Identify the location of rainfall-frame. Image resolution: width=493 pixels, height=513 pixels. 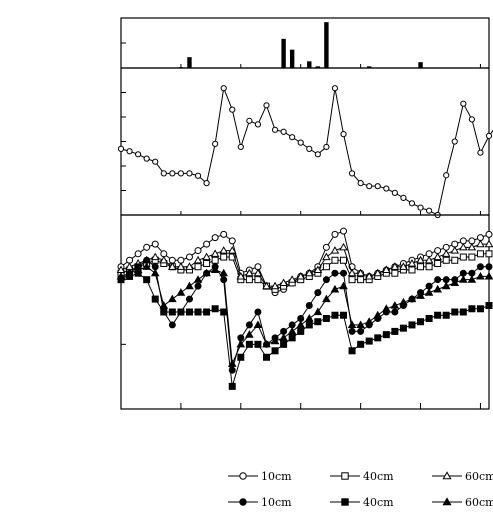
(305, 43).